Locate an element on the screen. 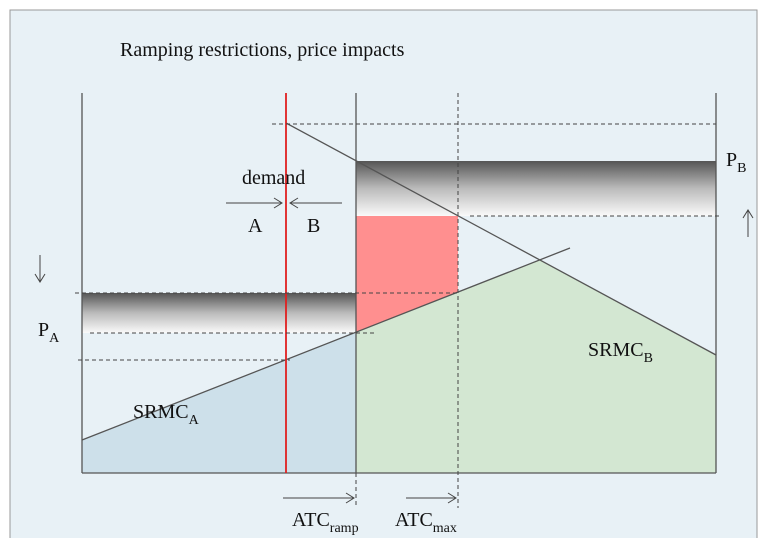 The height and width of the screenshot is (538, 767). label: A is located at coordinates (255, 226).